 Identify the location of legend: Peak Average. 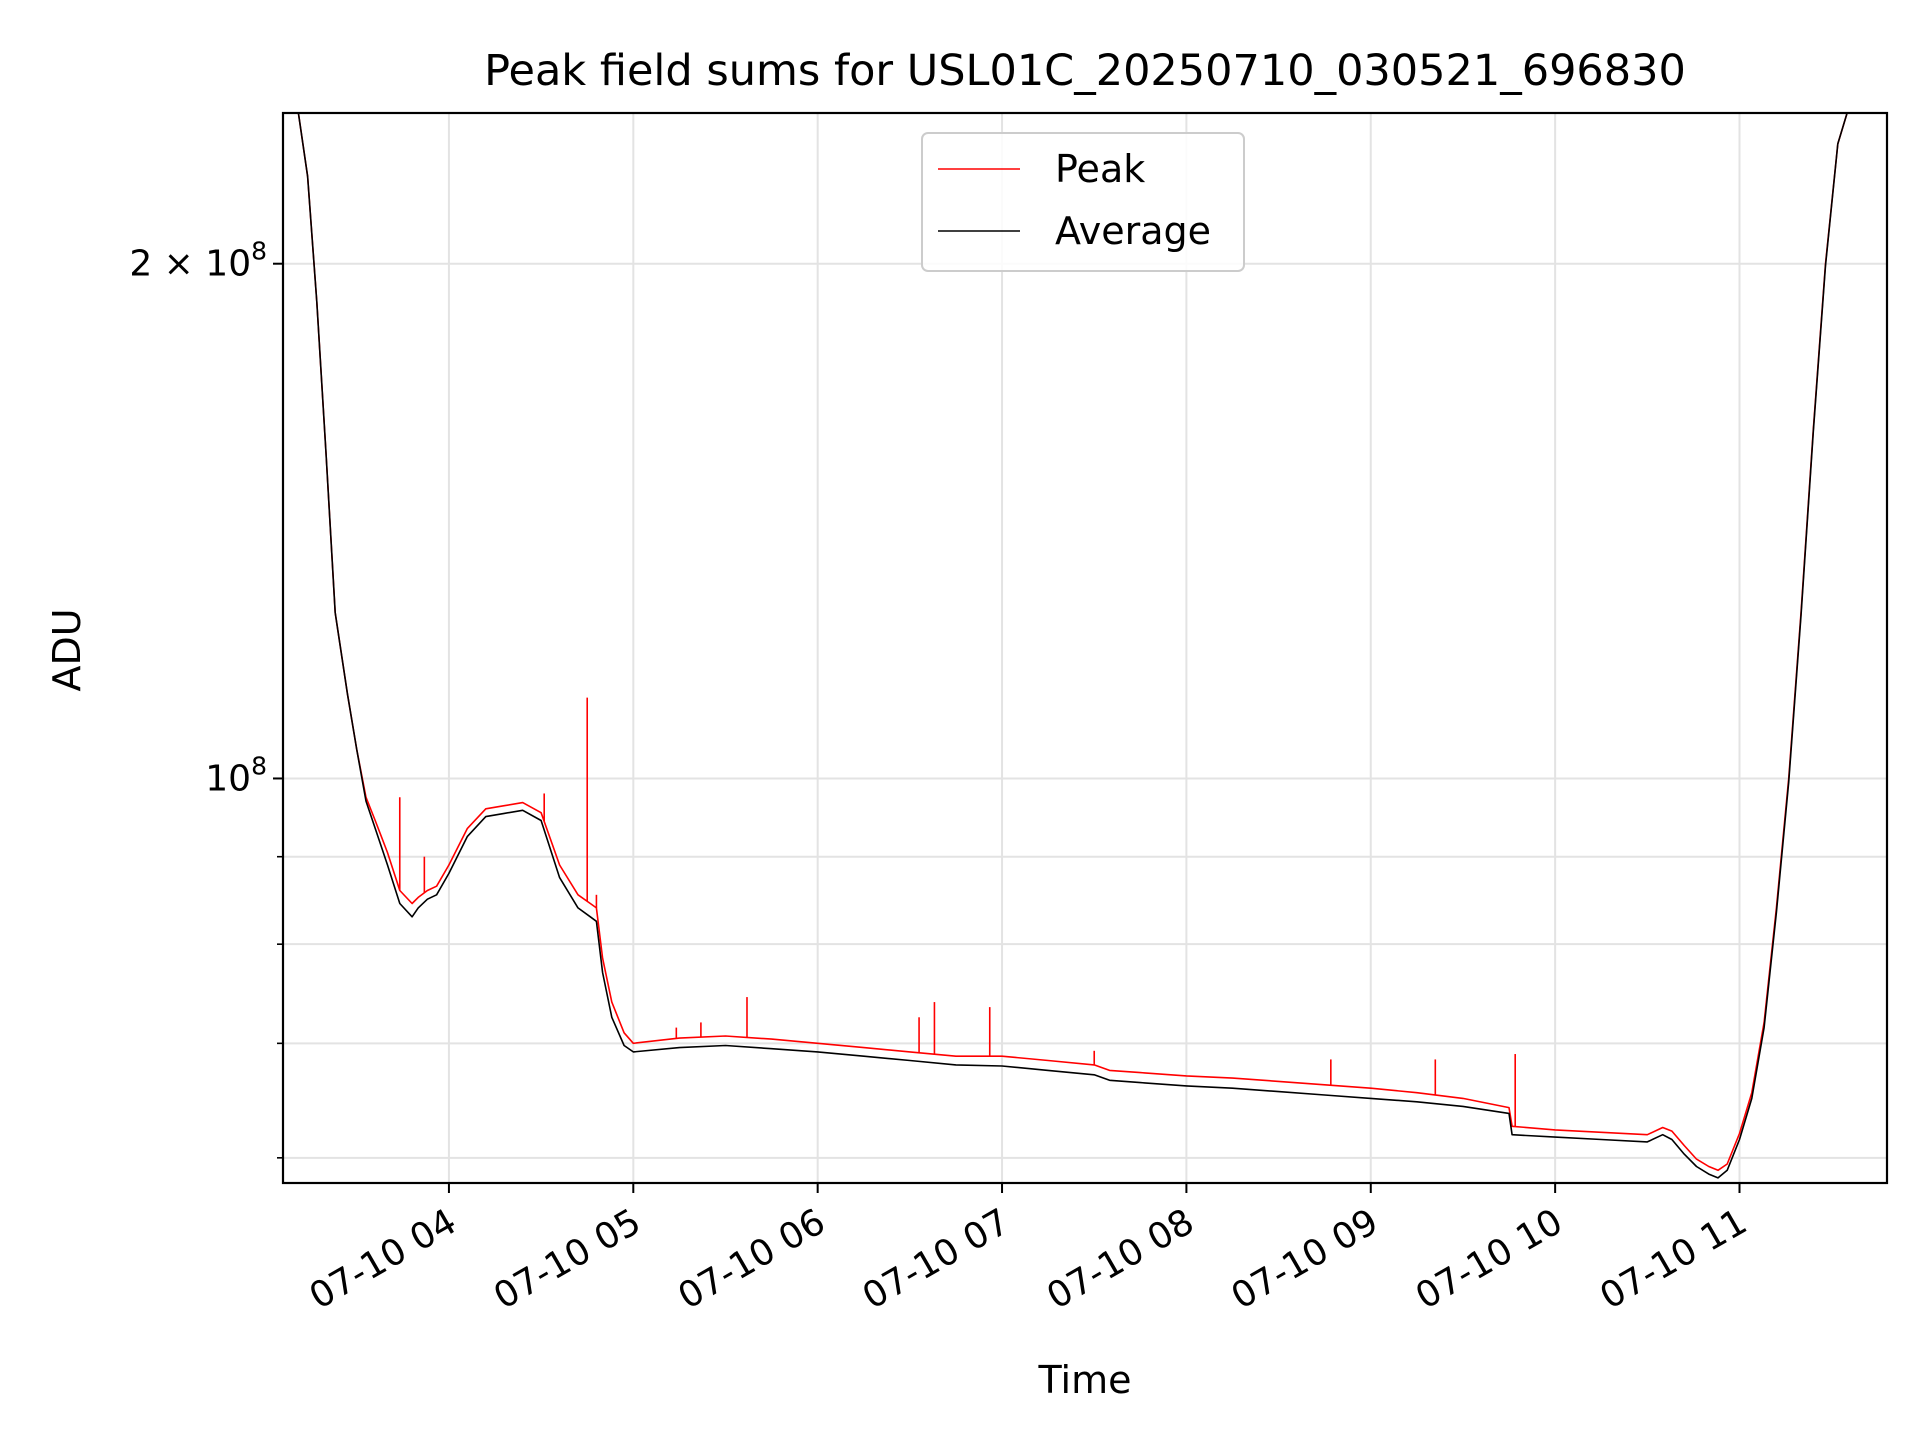
(1083, 202).